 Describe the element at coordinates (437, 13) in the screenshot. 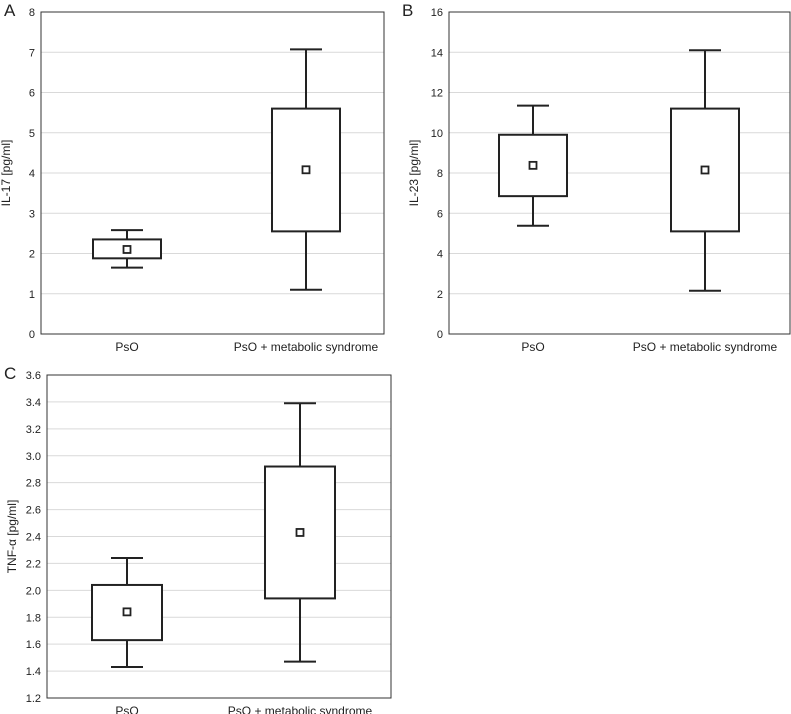

I see `y-tick-label: 16` at that location.